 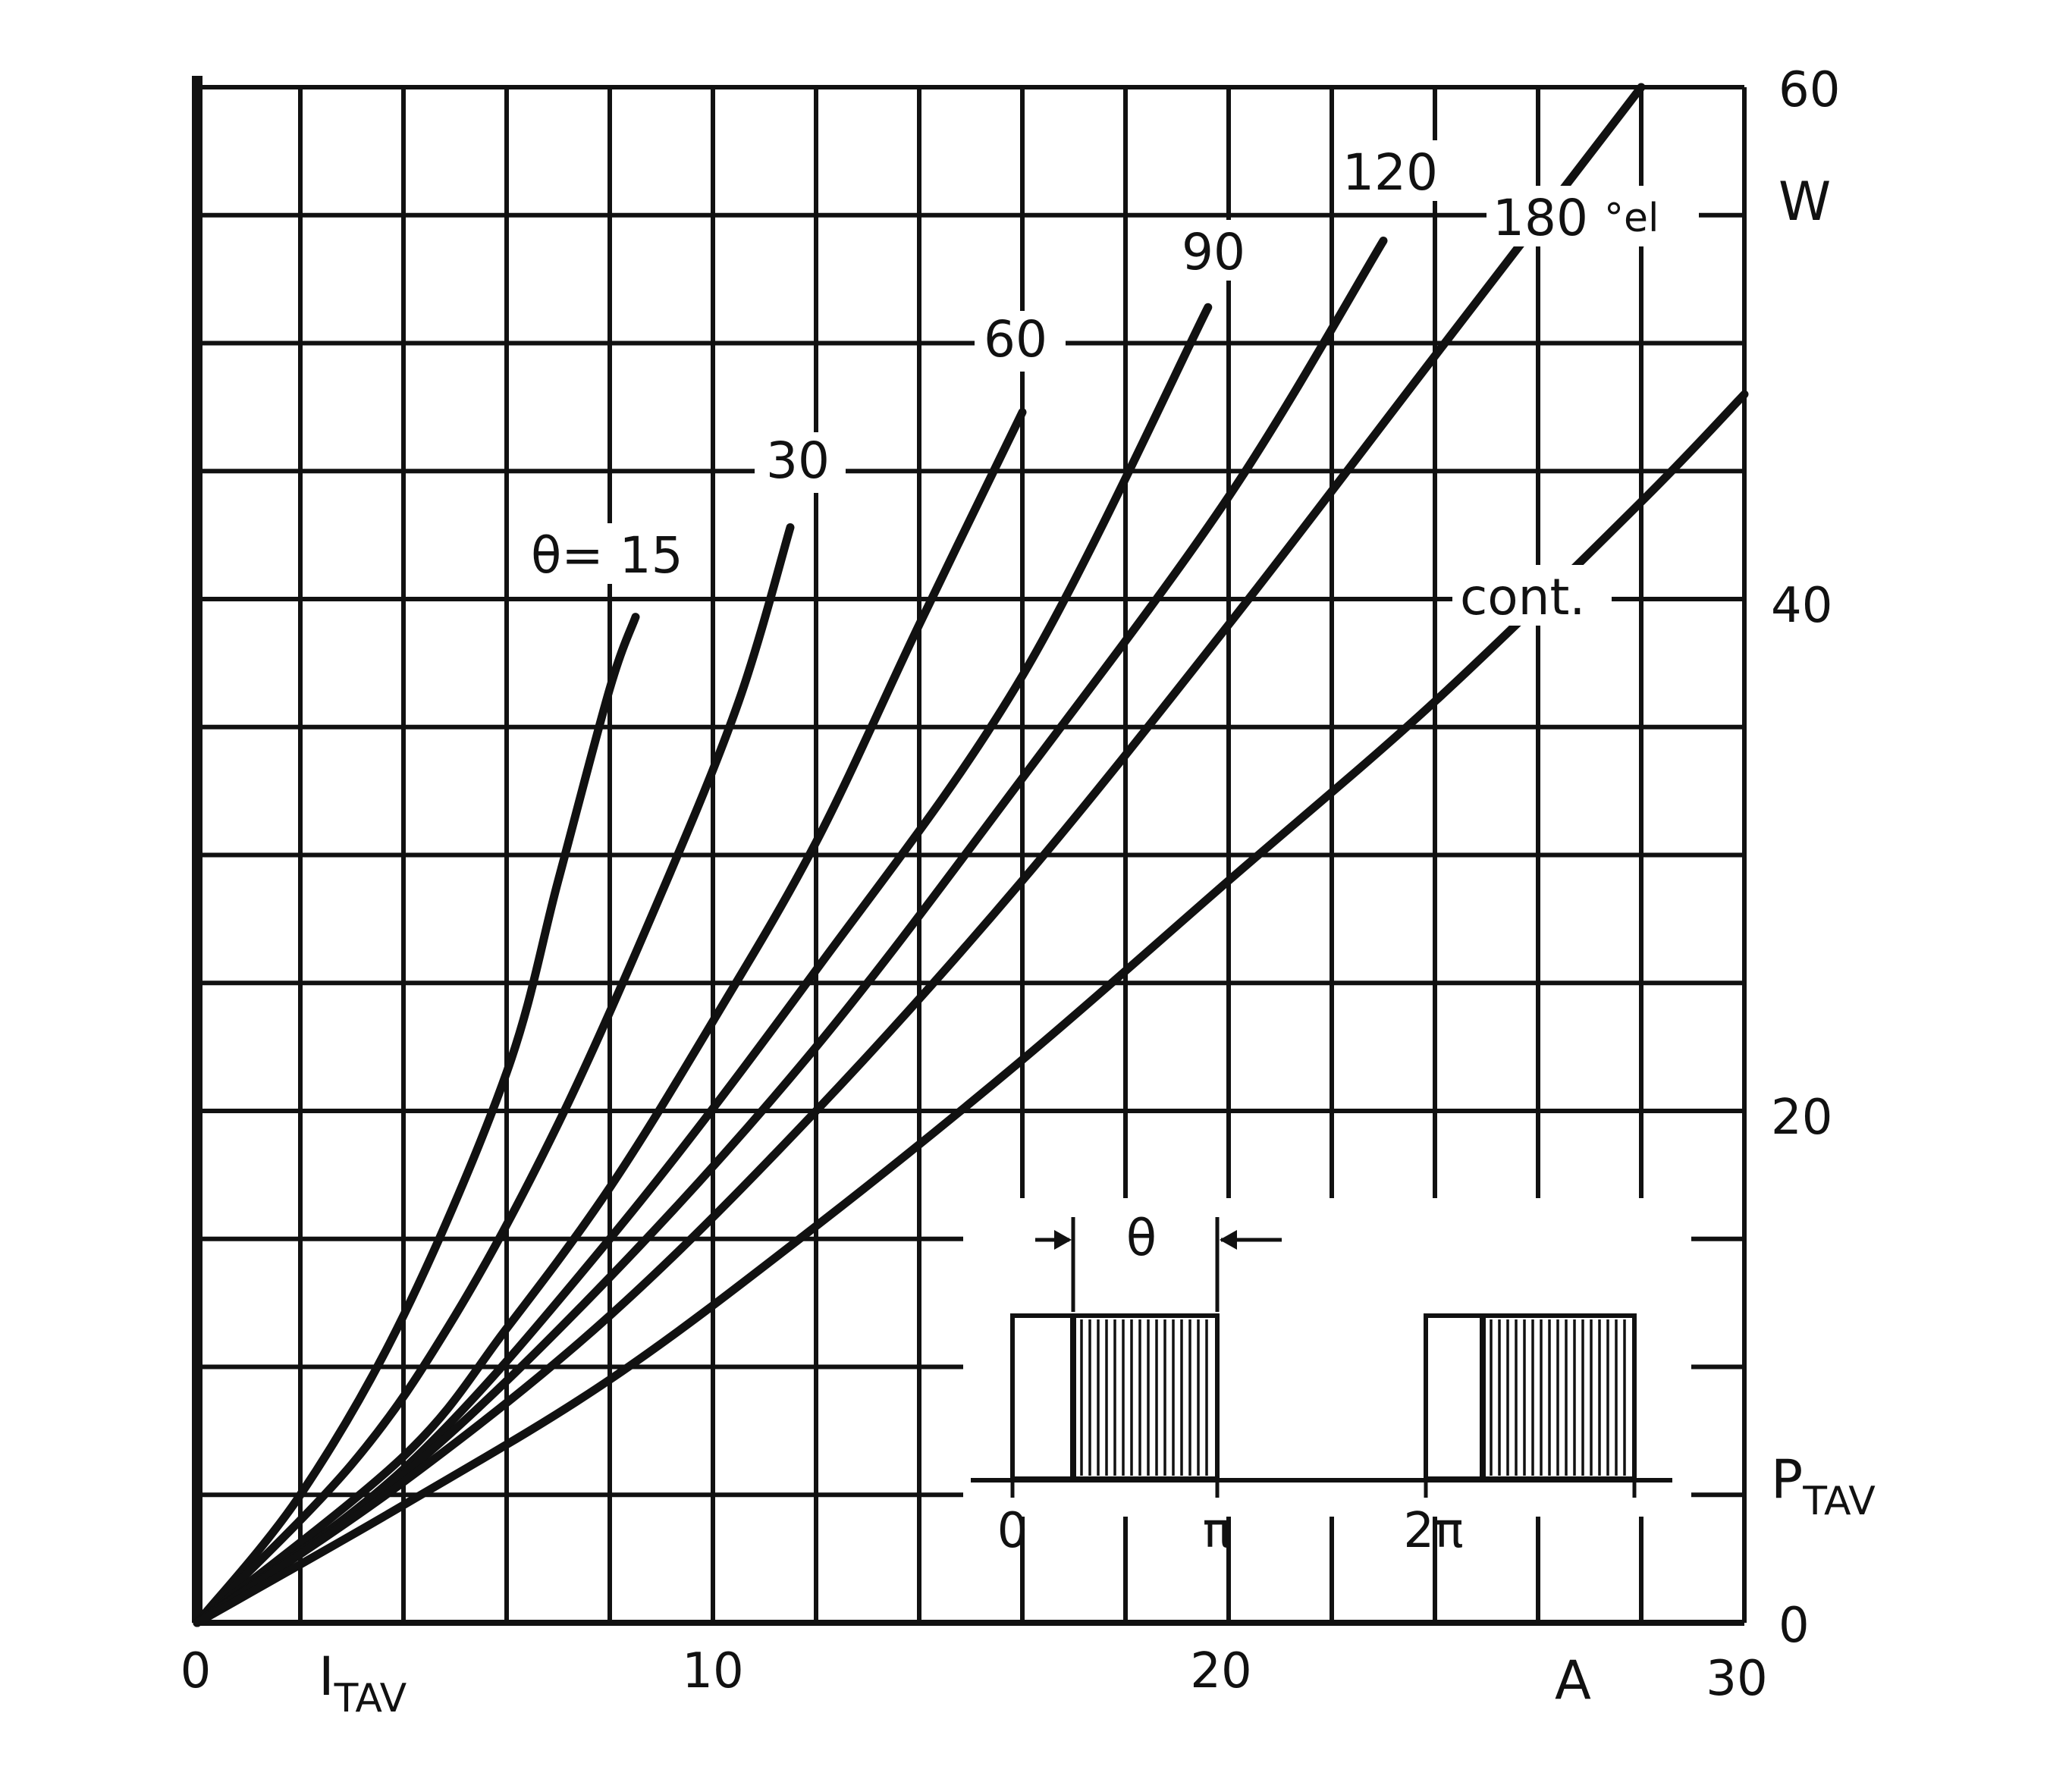 I want to click on curve-label-15: θ= 15, so click(x=607, y=555).